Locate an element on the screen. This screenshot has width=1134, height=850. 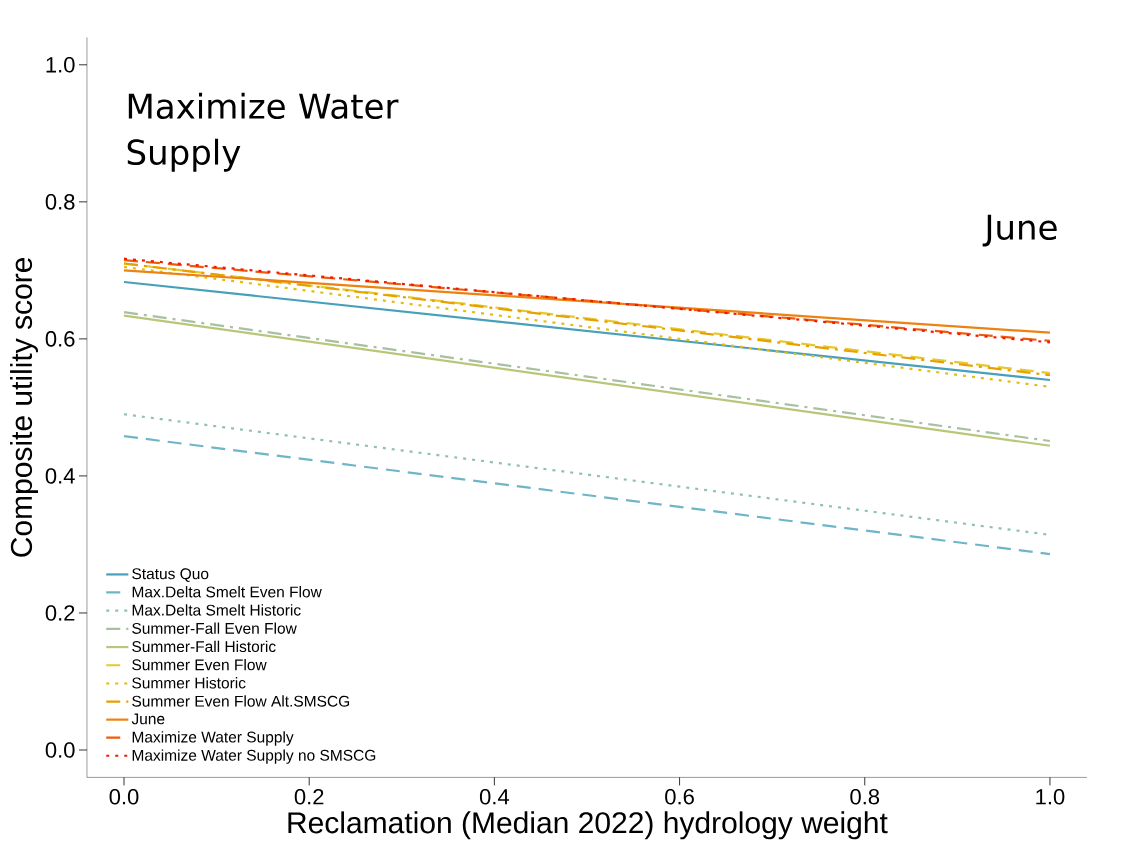
x-axis-title: Reclamation (Median 2022) hydrology weight is located at coordinates (588, 825).